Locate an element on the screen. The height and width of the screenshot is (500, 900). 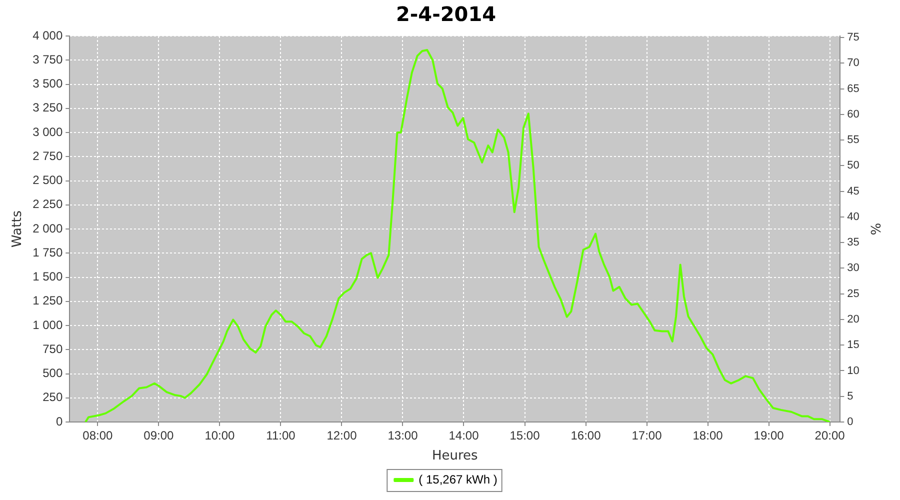
chart-title: 2-4-2014 is located at coordinates (446, 14).